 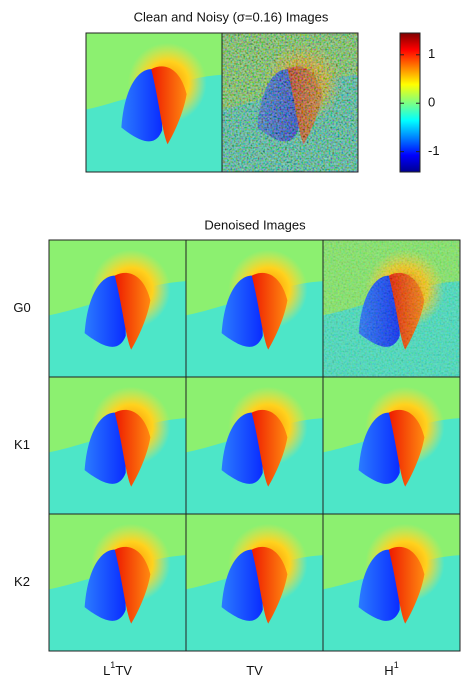 I want to click on column-label: TV, so click(x=254, y=670).